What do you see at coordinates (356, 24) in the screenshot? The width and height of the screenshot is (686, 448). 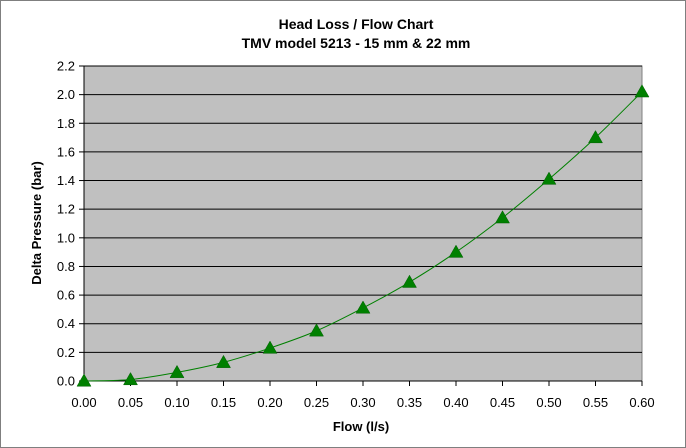 I see `chart-title: Head Loss / Flow Chart` at bounding box center [356, 24].